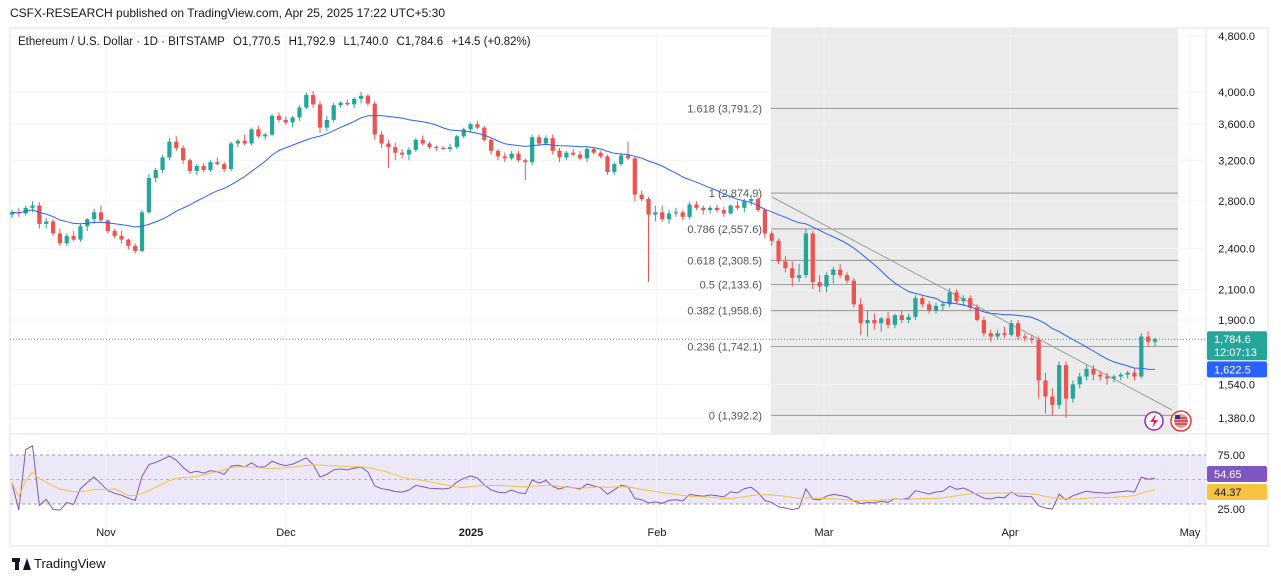 This screenshot has height=581, width=1281. Describe the element at coordinates (1009, 533) in the screenshot. I see `time-tick-label: Apr` at that location.